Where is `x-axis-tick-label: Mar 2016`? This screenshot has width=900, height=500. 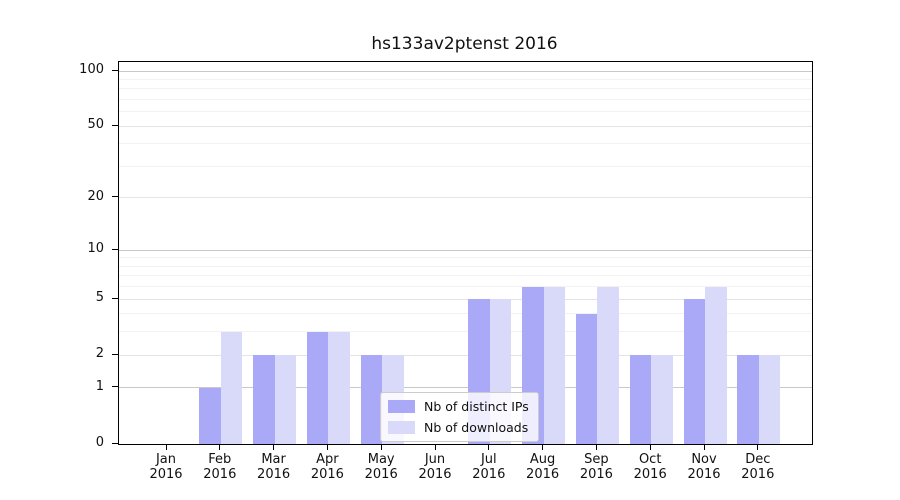 x-axis-tick-label: Mar 2016 is located at coordinates (274, 467).